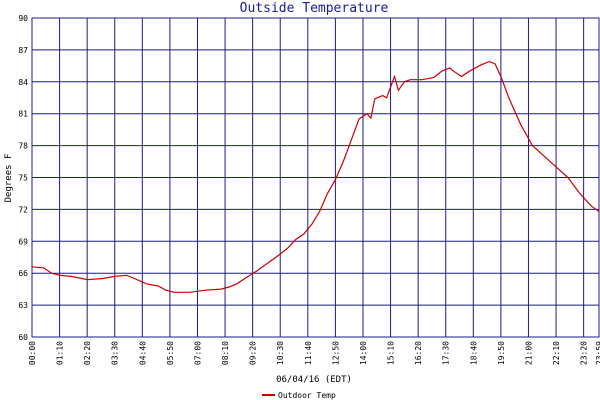 The height and width of the screenshot is (400, 600). Describe the element at coordinates (280, 353) in the screenshot. I see `x-tick-label: 10:30` at that location.